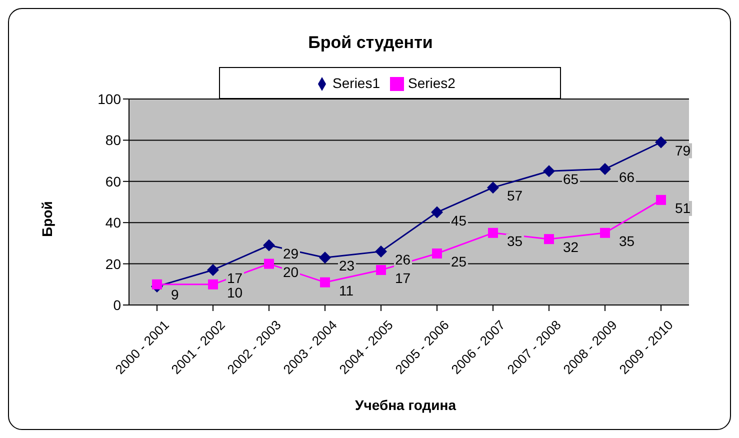 The image size is (739, 438). I want to click on data-label: 26, so click(403, 259).